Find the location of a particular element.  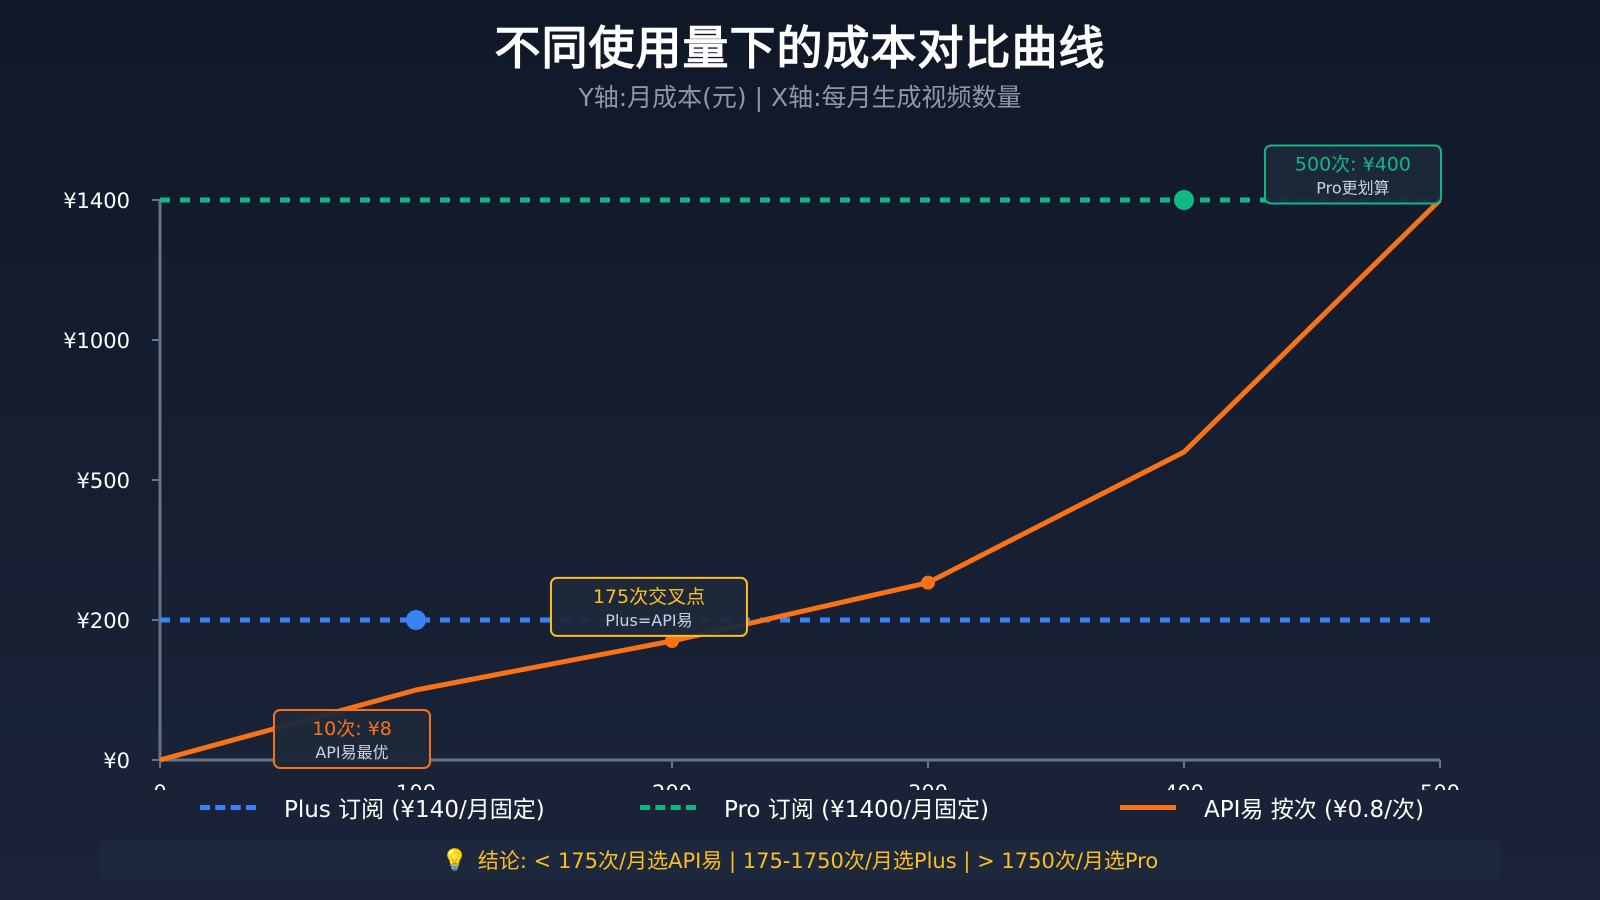

x-tick-label: 400 is located at coordinates (1184, 785).